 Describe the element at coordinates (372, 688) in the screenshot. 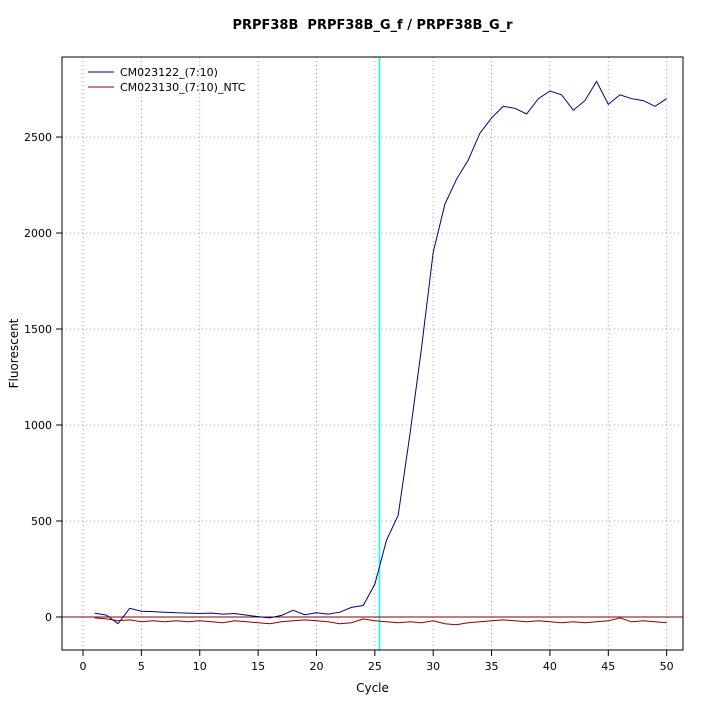

I see `x-axis-label: Cycle` at that location.